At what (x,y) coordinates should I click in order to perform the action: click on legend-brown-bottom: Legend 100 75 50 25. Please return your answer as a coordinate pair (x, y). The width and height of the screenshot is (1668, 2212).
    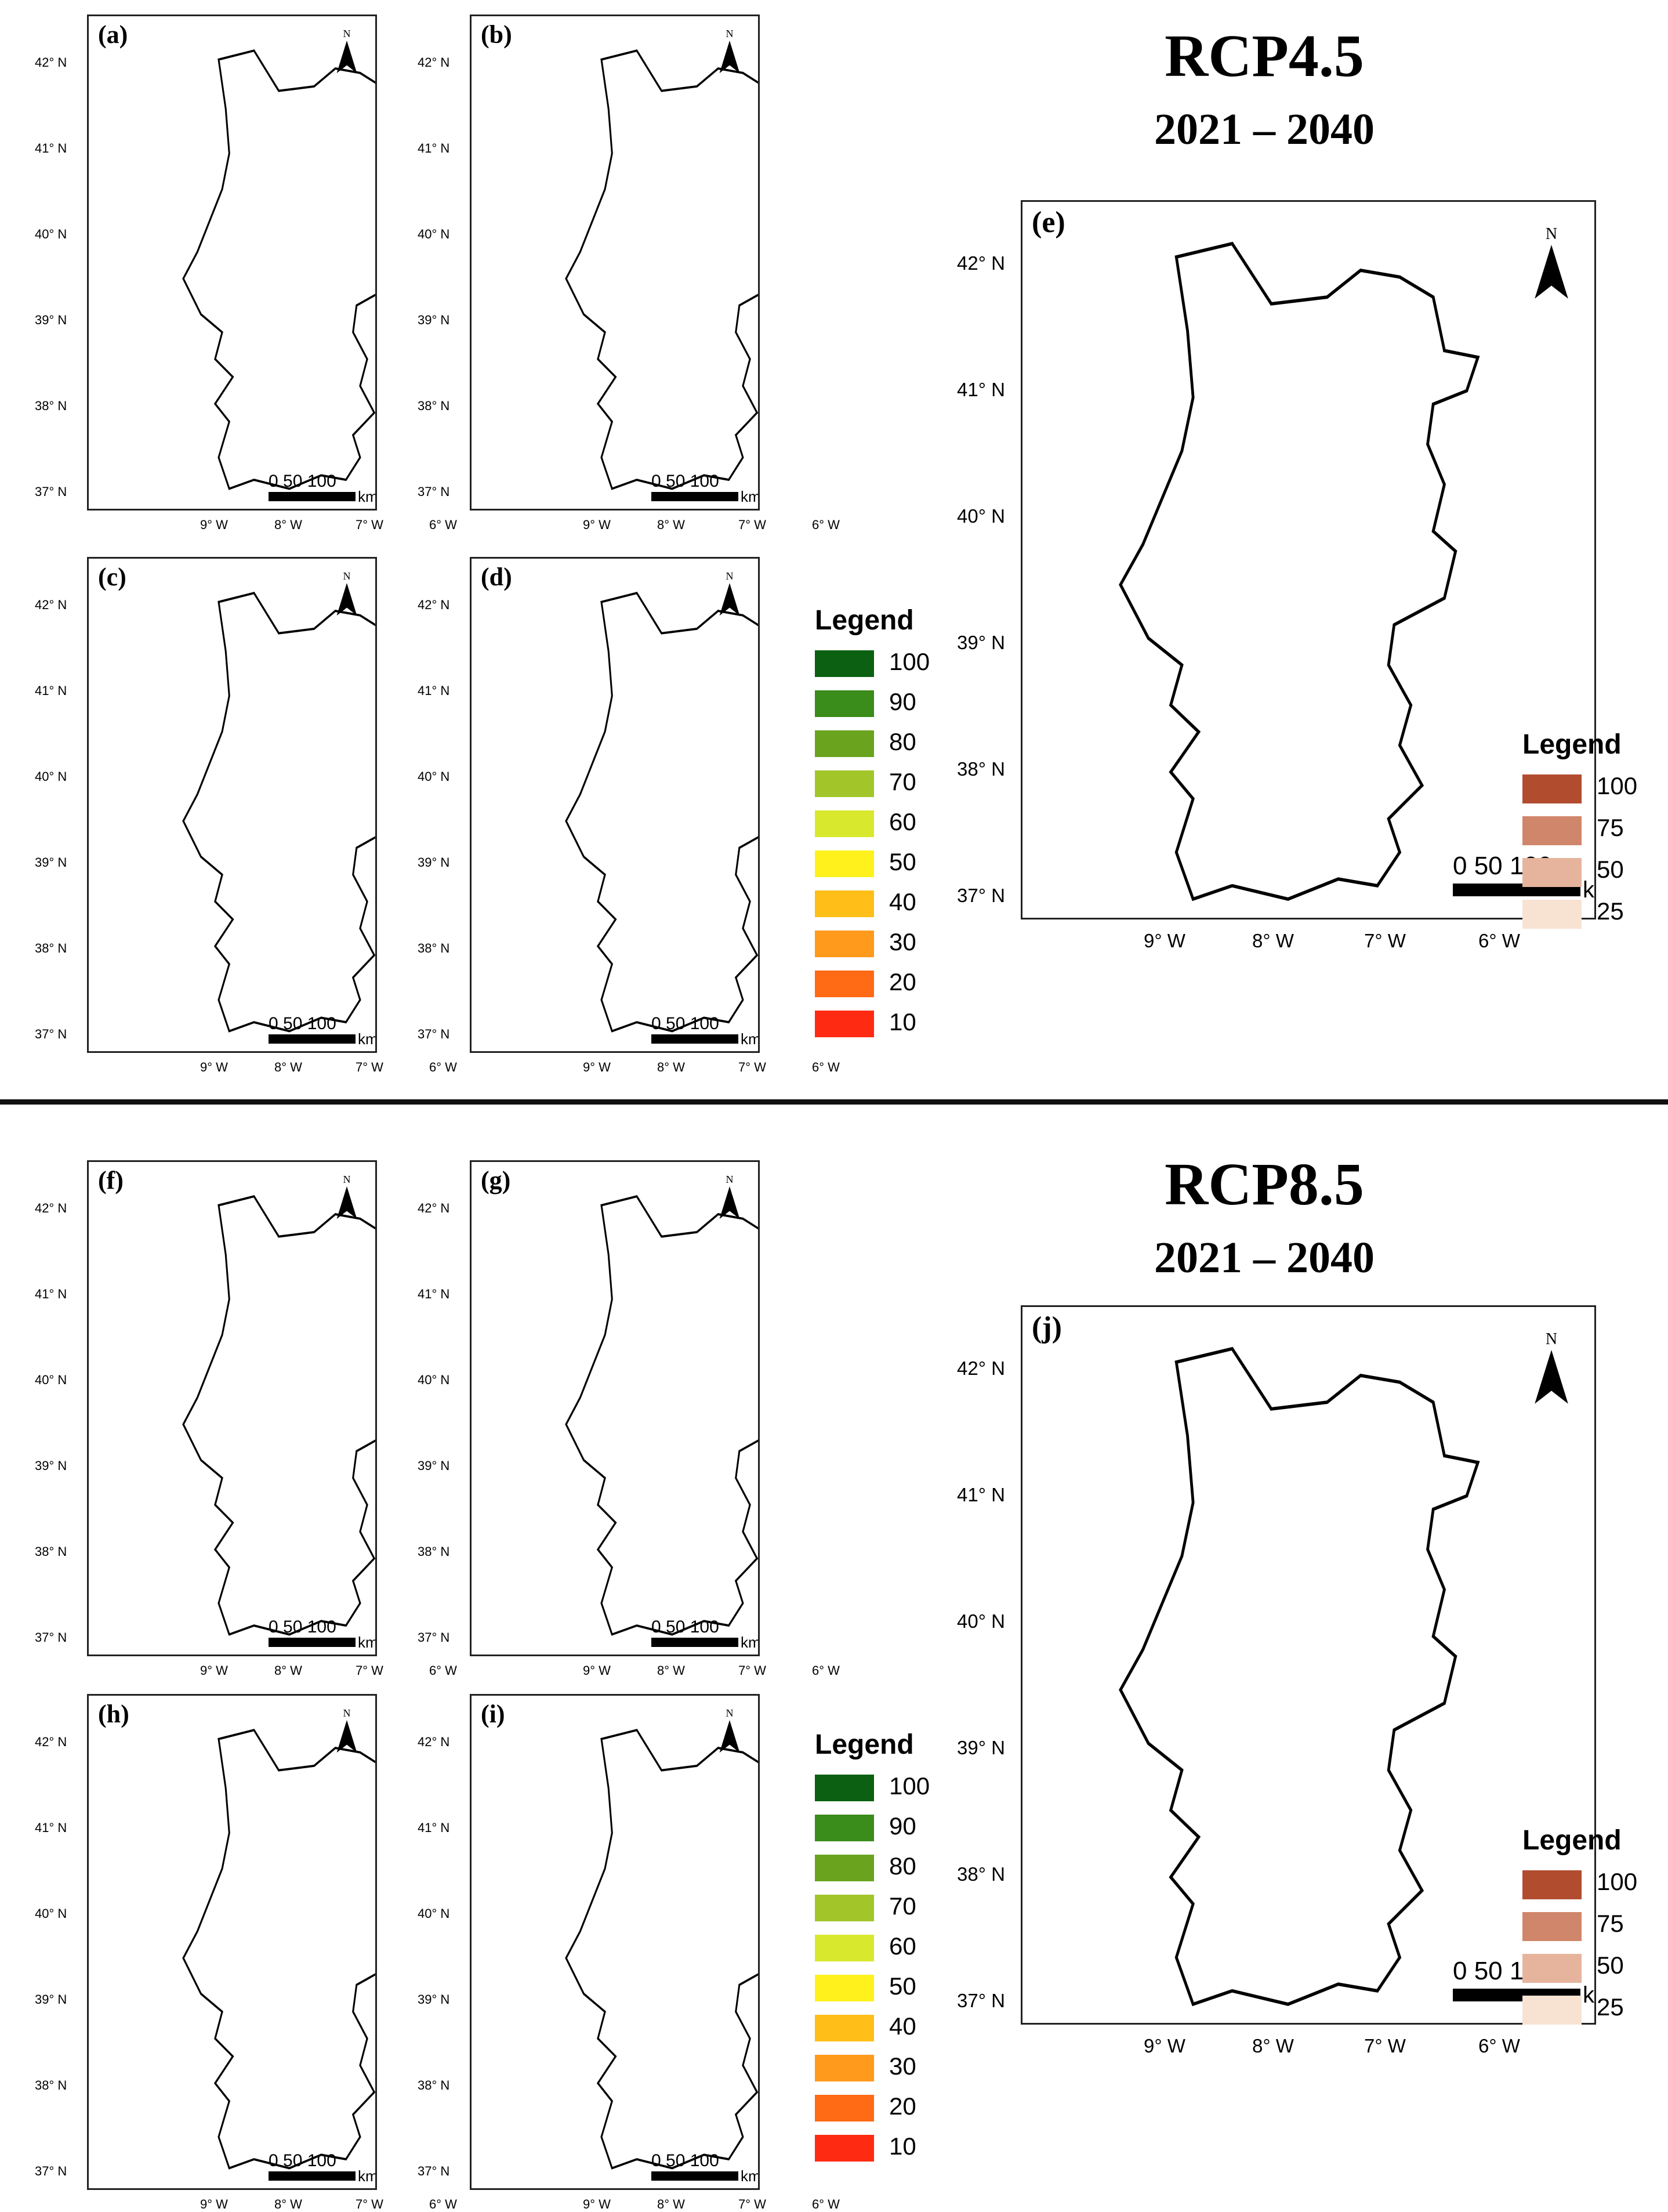
    Looking at the image, I should click on (1580, 1928).